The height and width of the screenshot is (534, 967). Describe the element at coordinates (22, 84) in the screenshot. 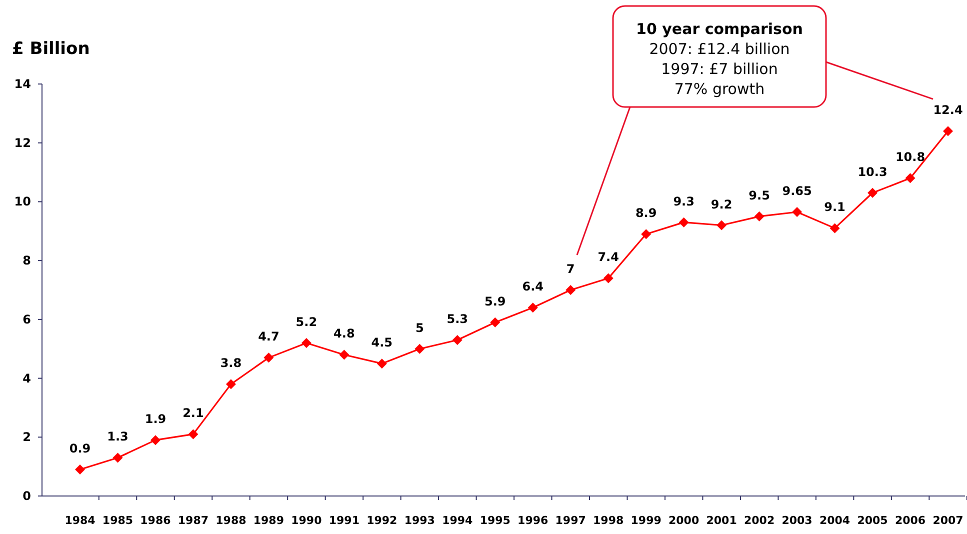

I see `y-tick-label: 14` at that location.